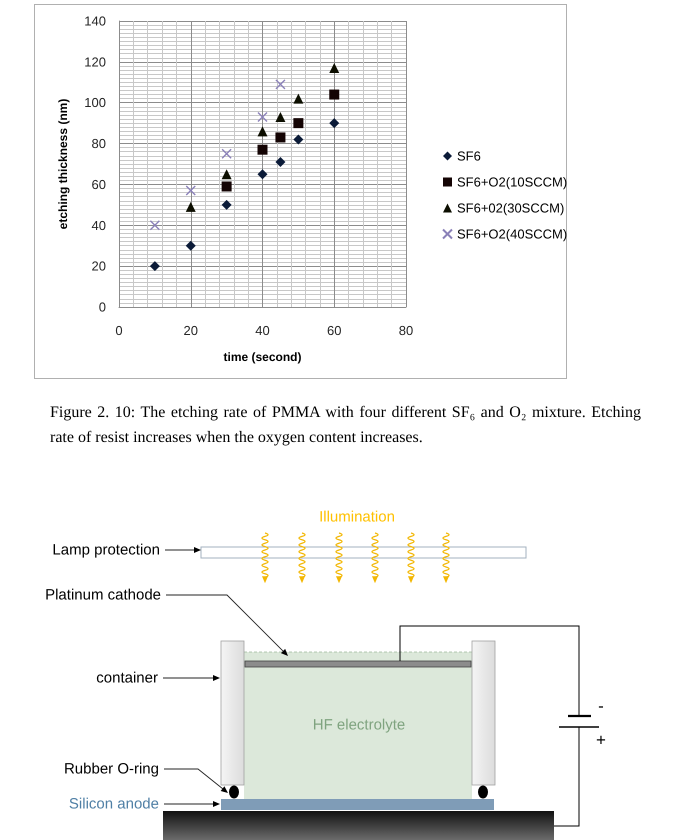  What do you see at coordinates (406, 330) in the screenshot?
I see `x-tick-label: 80` at bounding box center [406, 330].